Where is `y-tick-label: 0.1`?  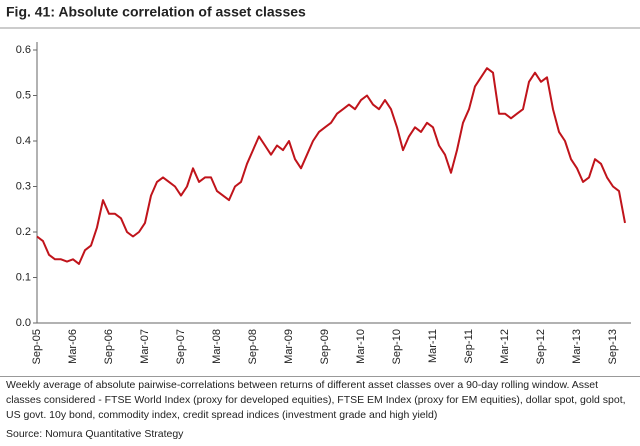
y-tick-label: 0.1 is located at coordinates (23, 277).